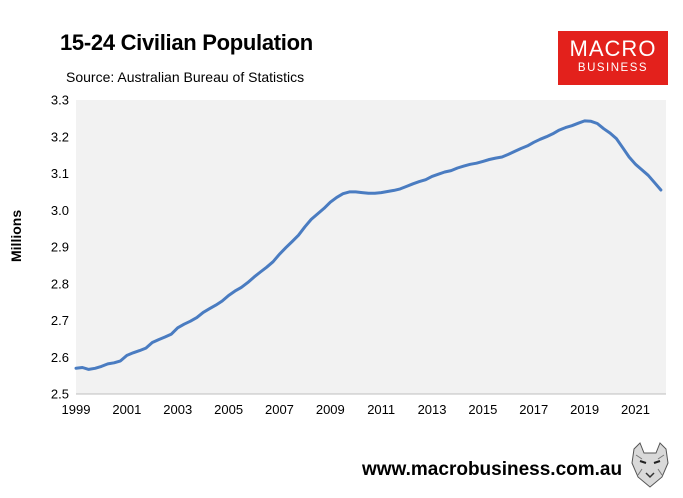  What do you see at coordinates (635, 409) in the screenshot?
I see `x-tick-label: 2021` at bounding box center [635, 409].